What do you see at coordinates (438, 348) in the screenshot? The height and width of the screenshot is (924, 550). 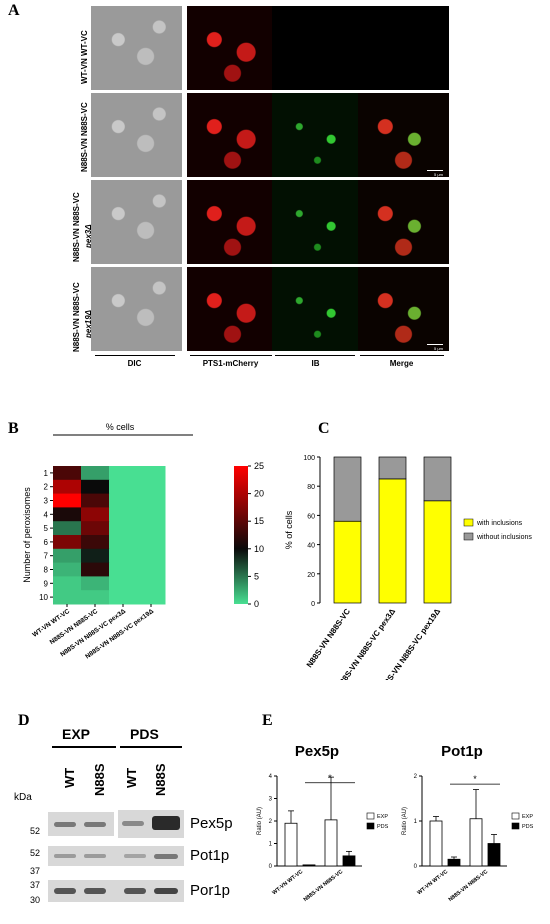 I see `scale-label-row4: 5 μm` at bounding box center [438, 348].